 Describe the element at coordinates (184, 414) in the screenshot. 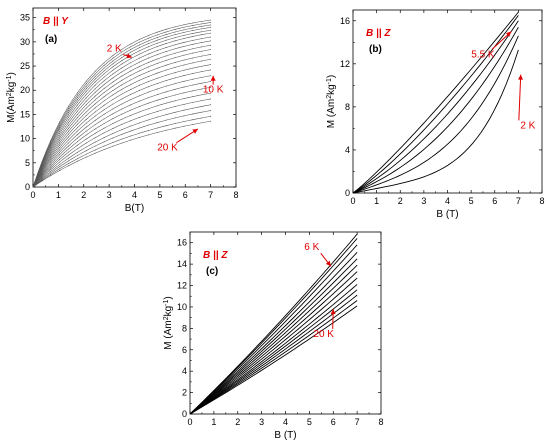

I see `y-tick-label: 0` at that location.